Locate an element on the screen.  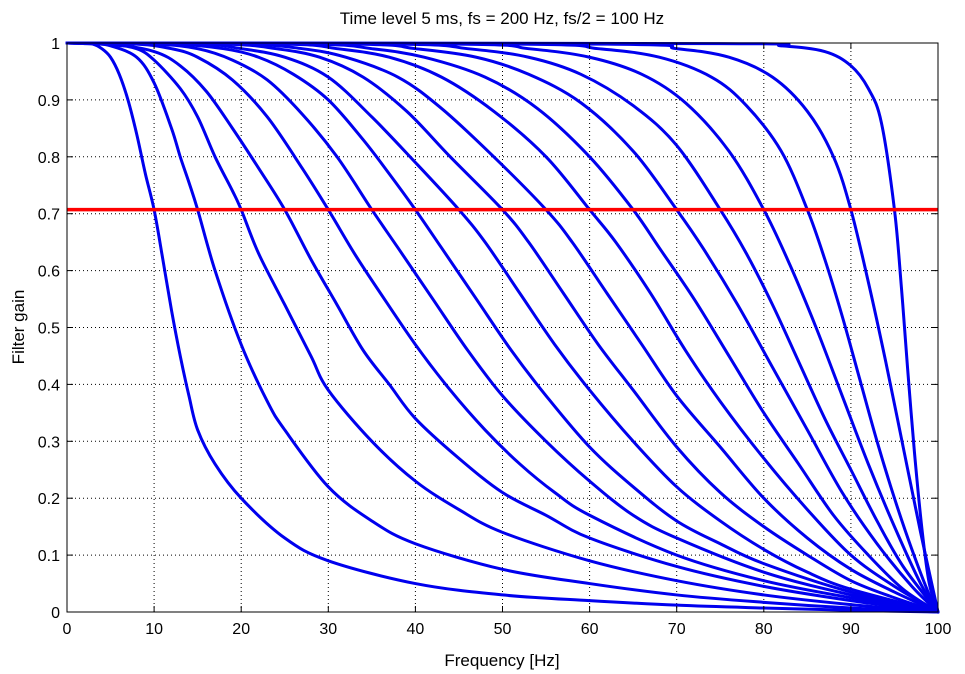
y-tick-label: 0.5 is located at coordinates (49, 329).